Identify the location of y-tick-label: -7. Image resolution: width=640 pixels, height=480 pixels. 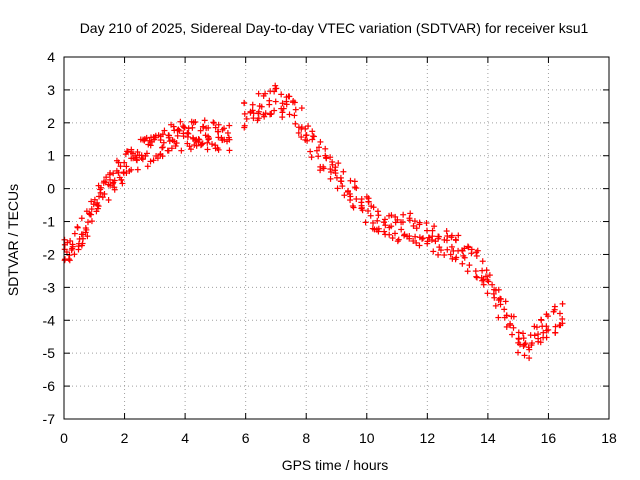
(49, 419).